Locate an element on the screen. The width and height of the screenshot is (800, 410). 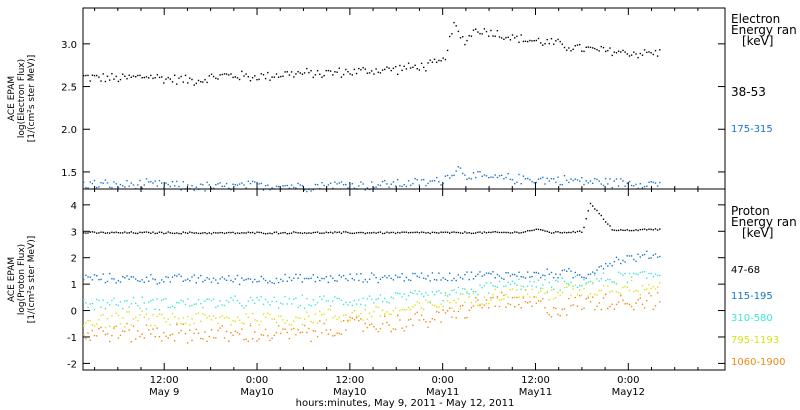
x-tick-sublabel: May12 is located at coordinates (628, 392).